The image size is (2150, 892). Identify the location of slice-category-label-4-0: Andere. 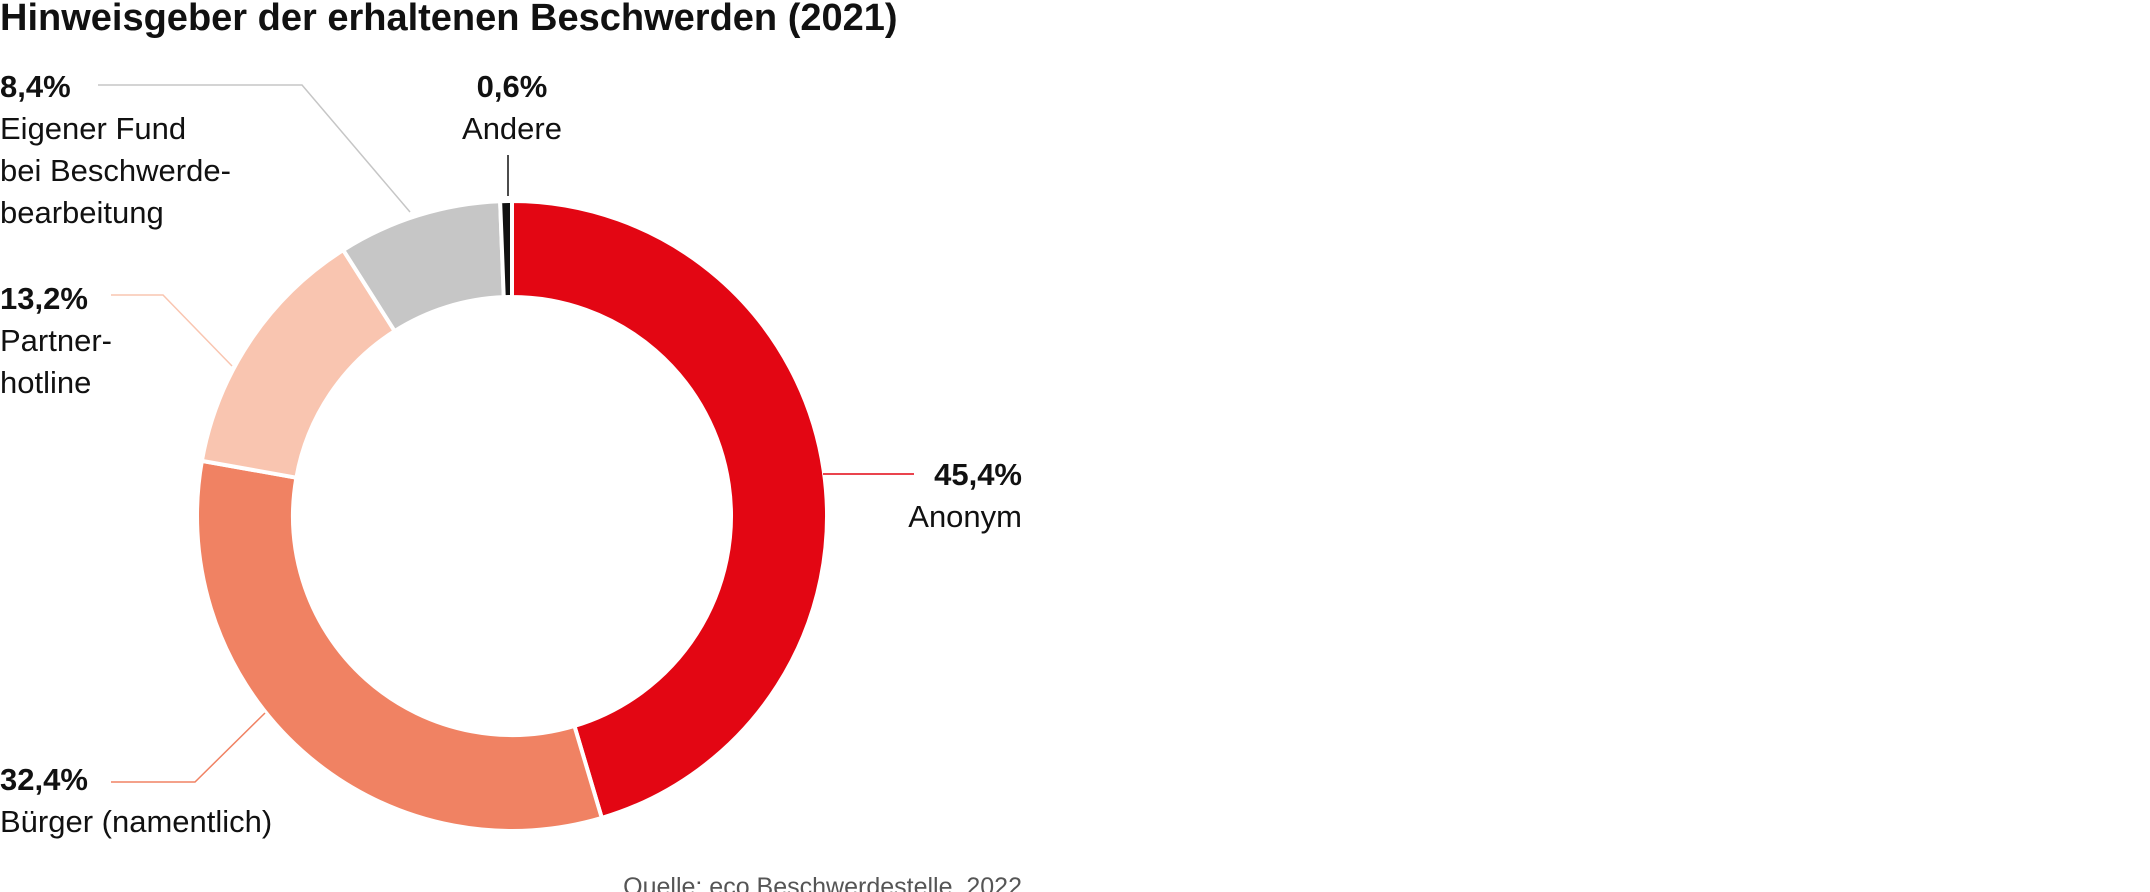
(512, 128).